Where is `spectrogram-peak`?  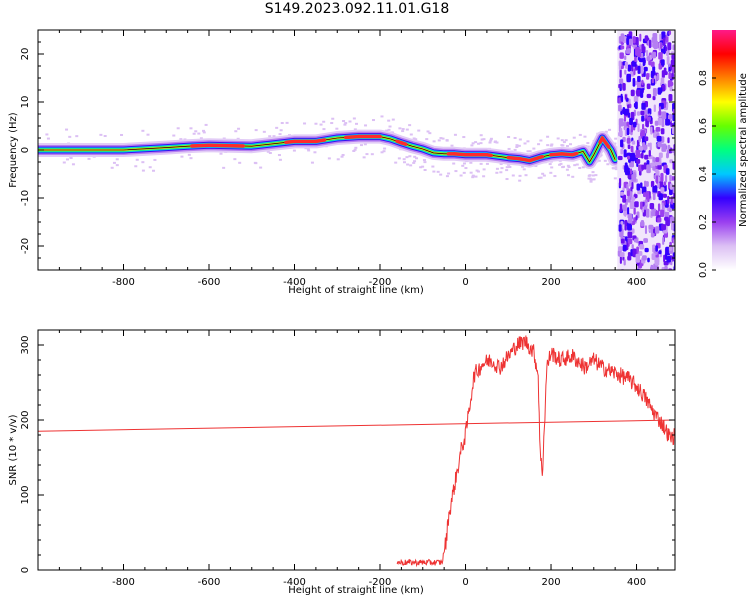
spectrogram-peak is located at coordinates (605, 142).